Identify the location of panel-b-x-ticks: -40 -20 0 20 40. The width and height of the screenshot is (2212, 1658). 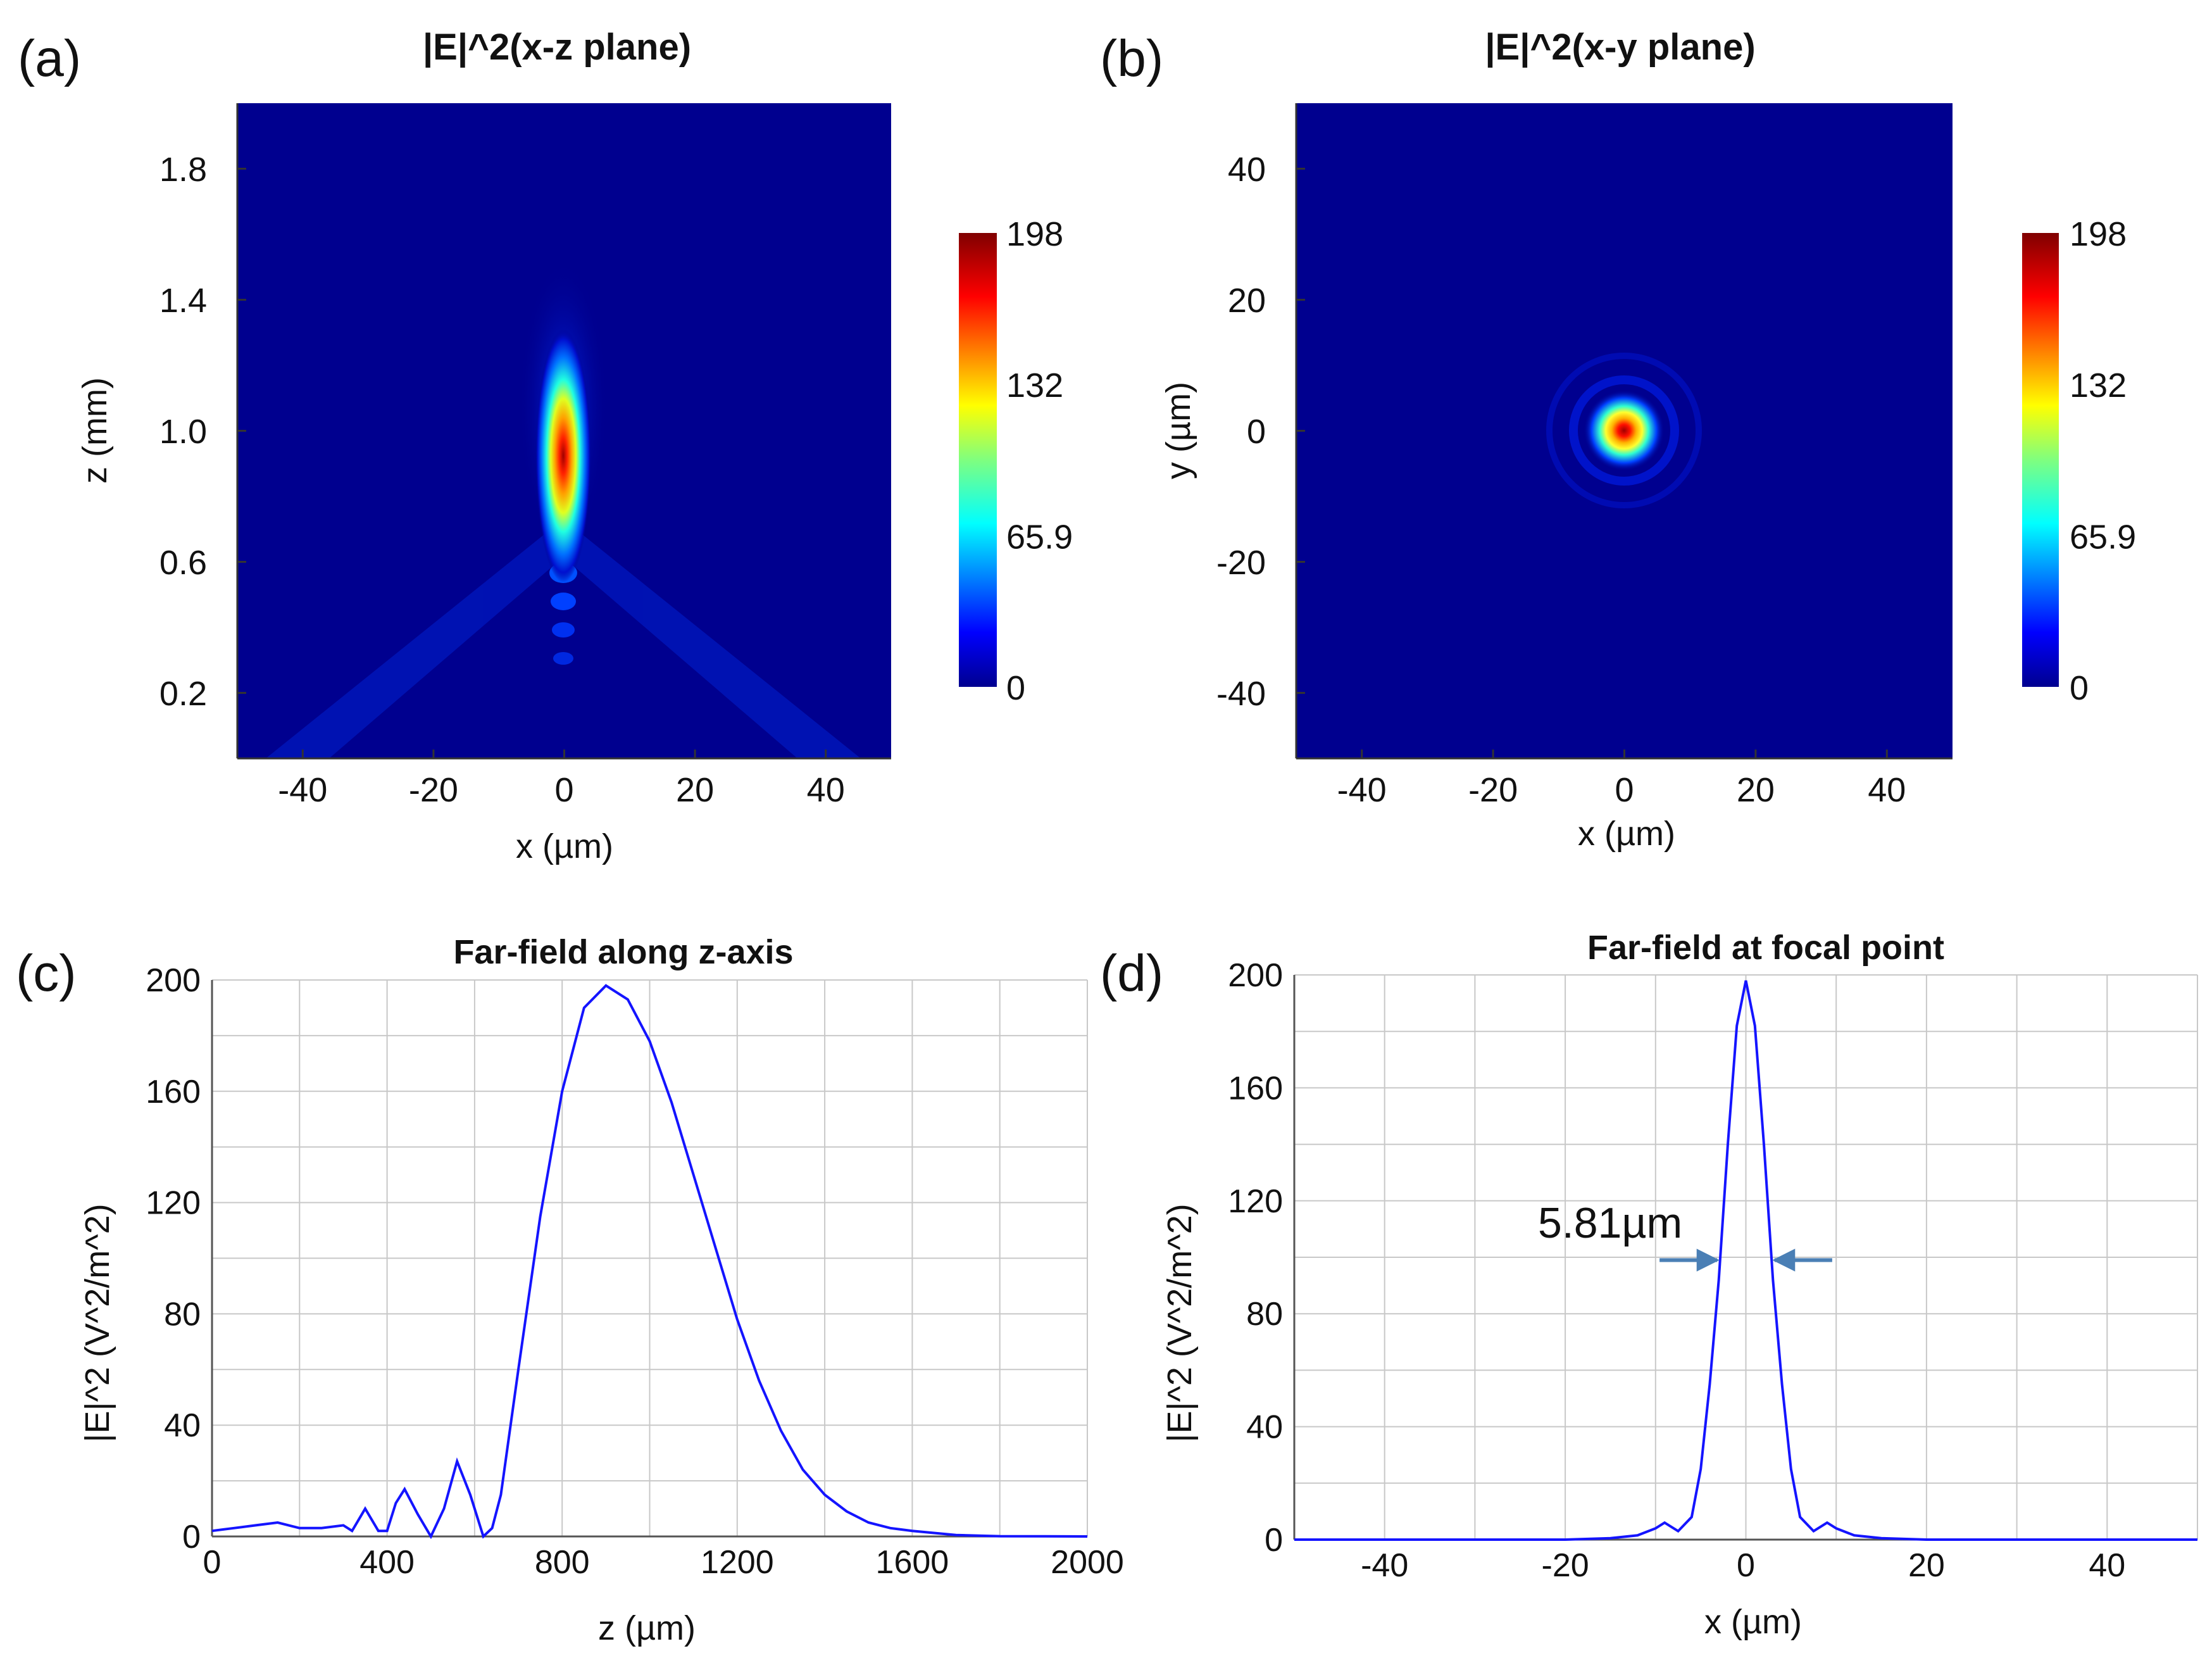
(1622, 779).